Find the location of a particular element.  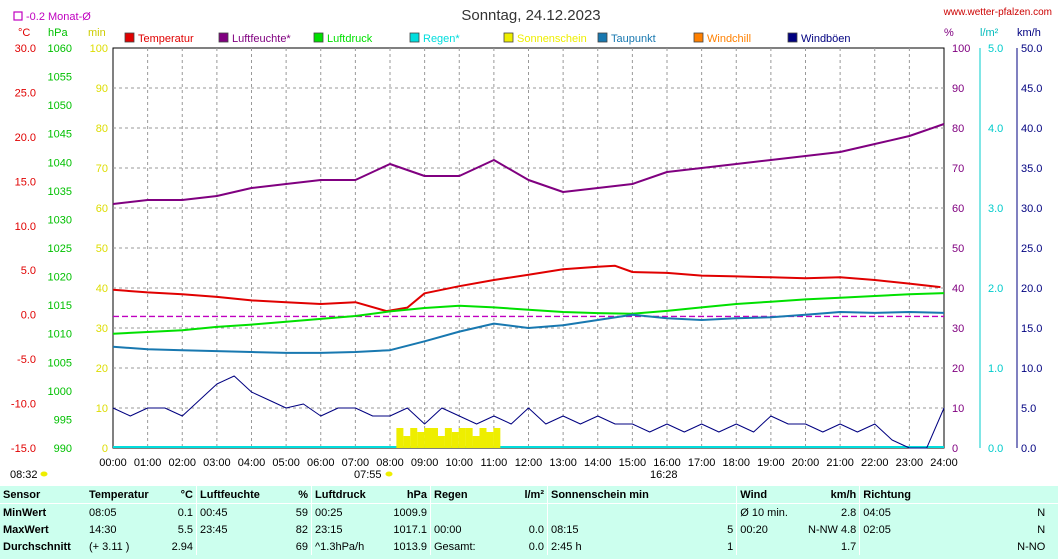

pressure-tick-label: 1040 is located at coordinates (60, 163).